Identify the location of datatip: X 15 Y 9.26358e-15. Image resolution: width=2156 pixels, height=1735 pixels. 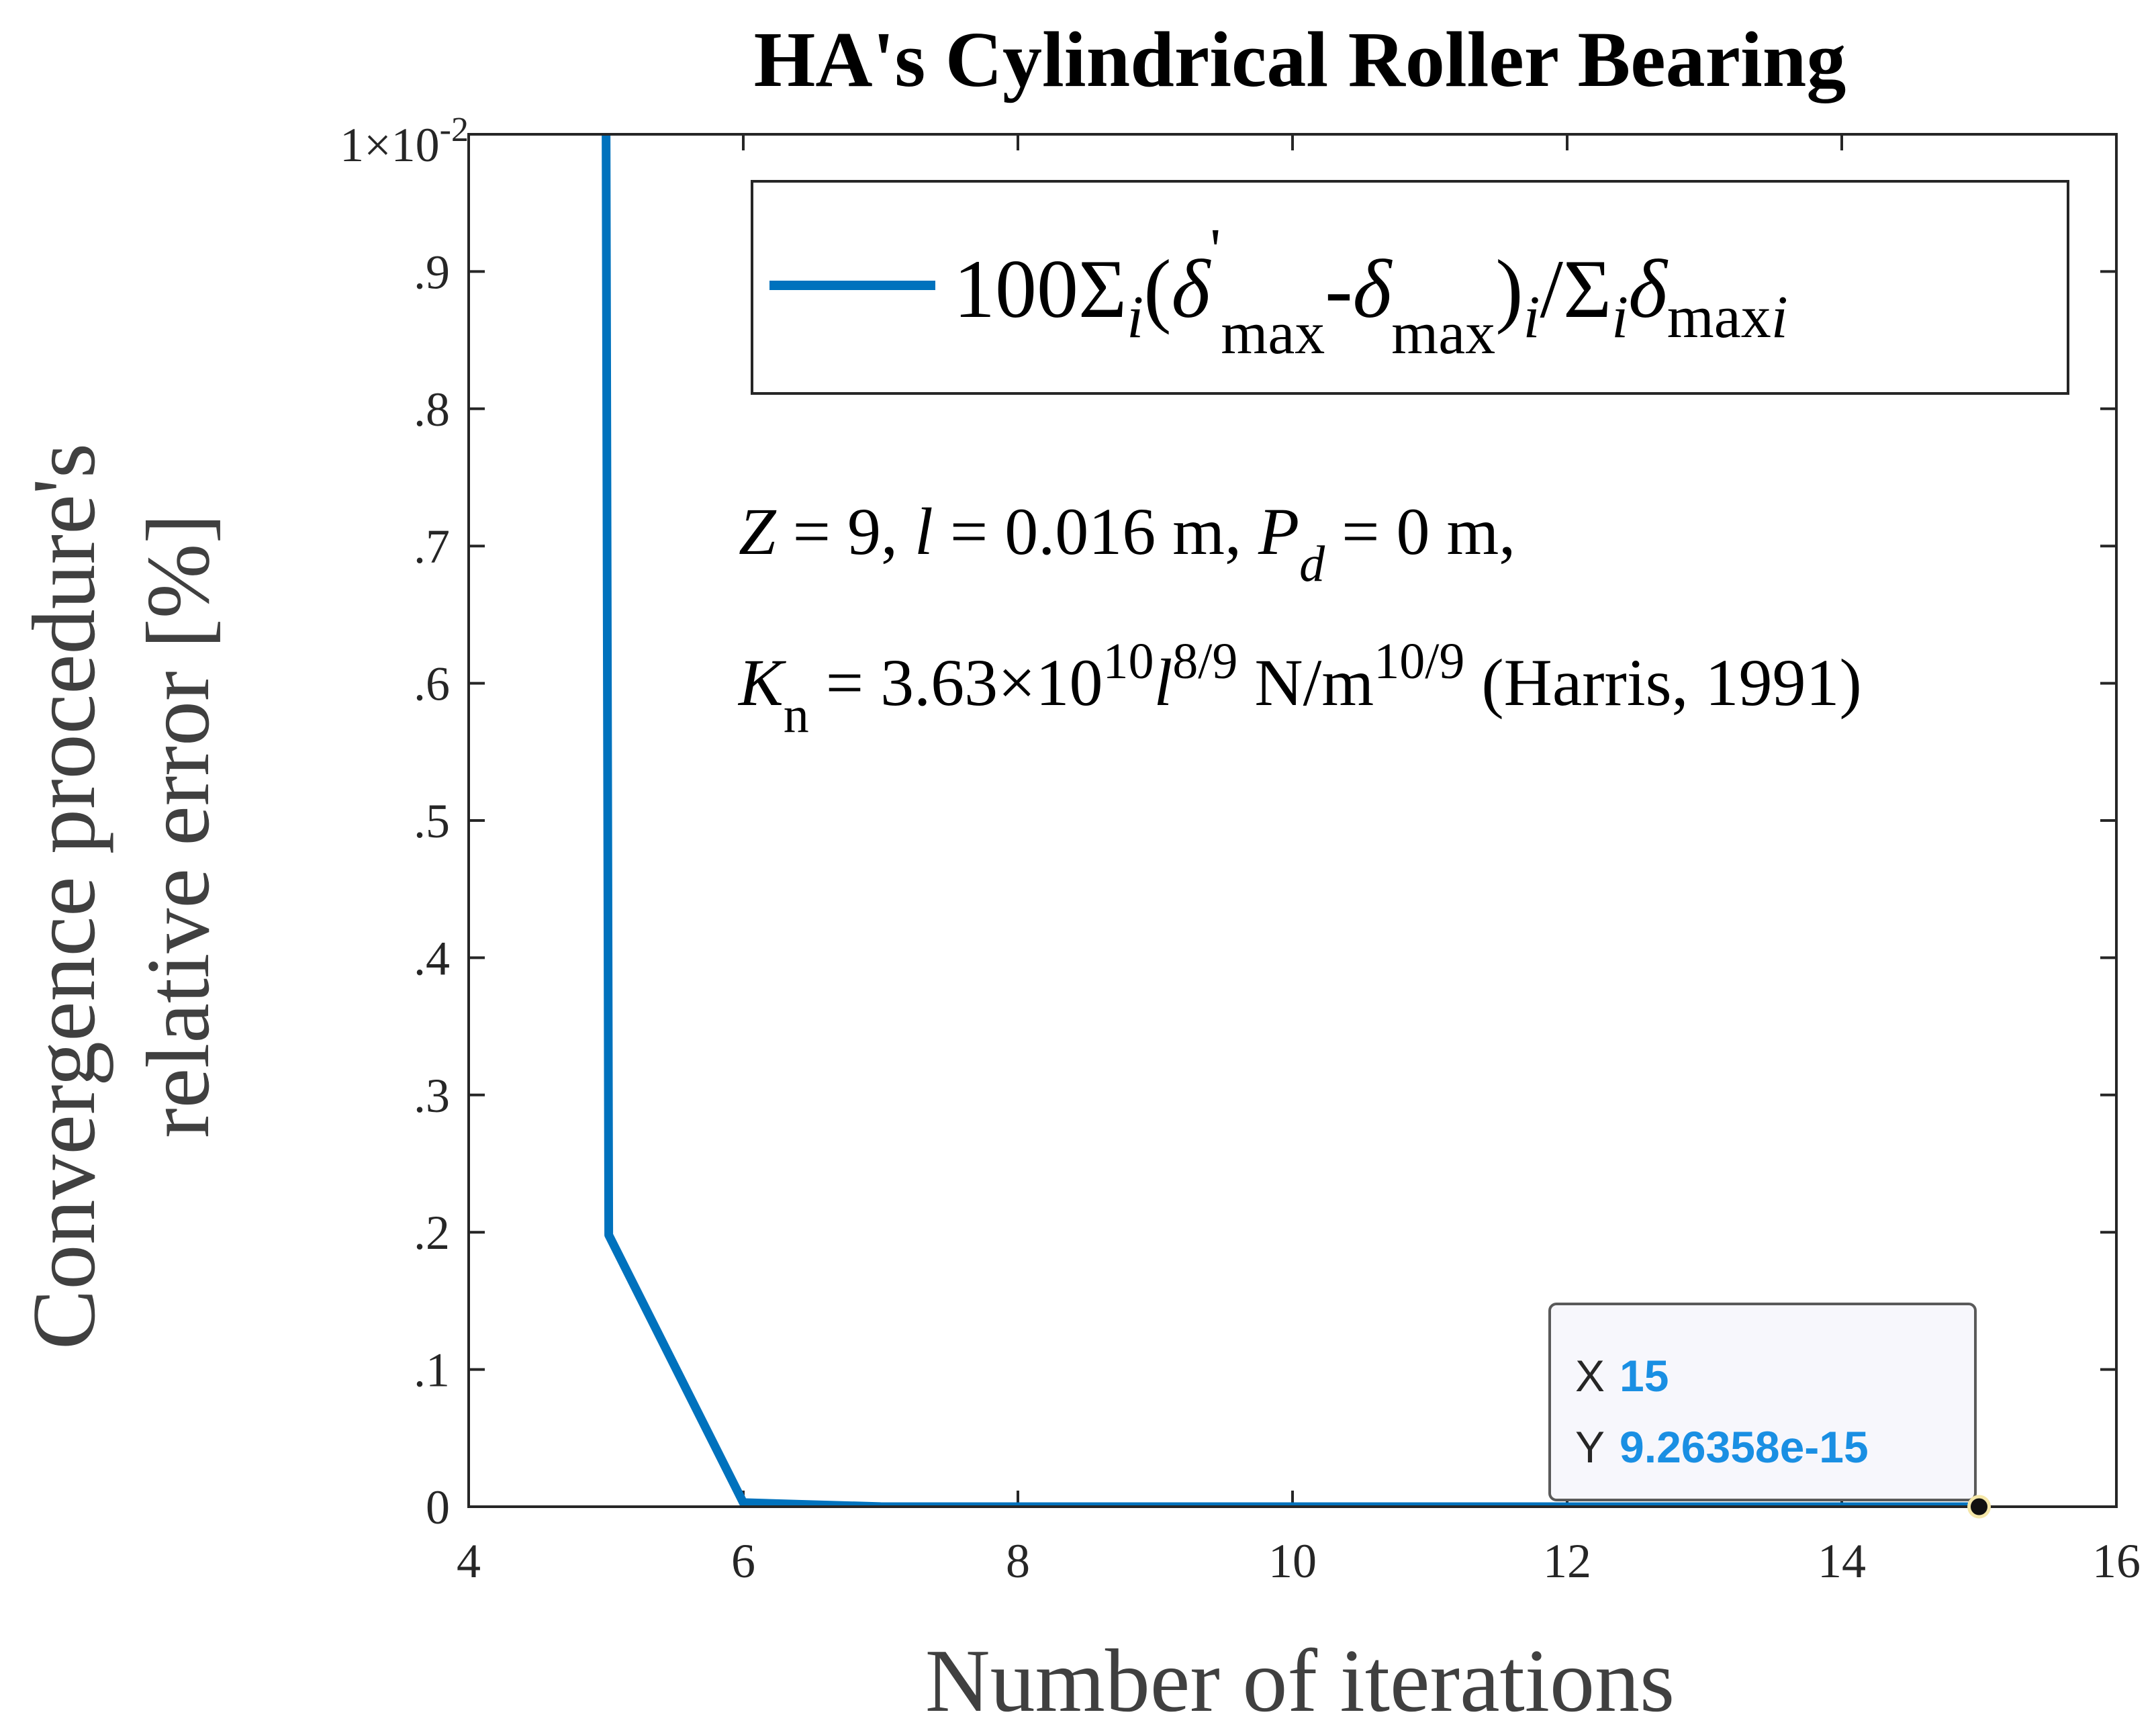
(1763, 1402).